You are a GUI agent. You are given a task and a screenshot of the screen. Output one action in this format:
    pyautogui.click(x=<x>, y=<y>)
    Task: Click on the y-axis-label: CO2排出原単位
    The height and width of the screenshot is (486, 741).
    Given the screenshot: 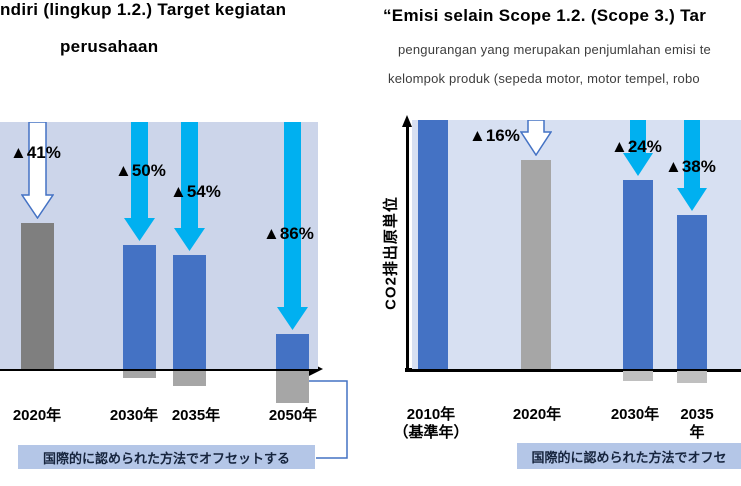 What is the action you would take?
    pyautogui.click(x=391, y=253)
    